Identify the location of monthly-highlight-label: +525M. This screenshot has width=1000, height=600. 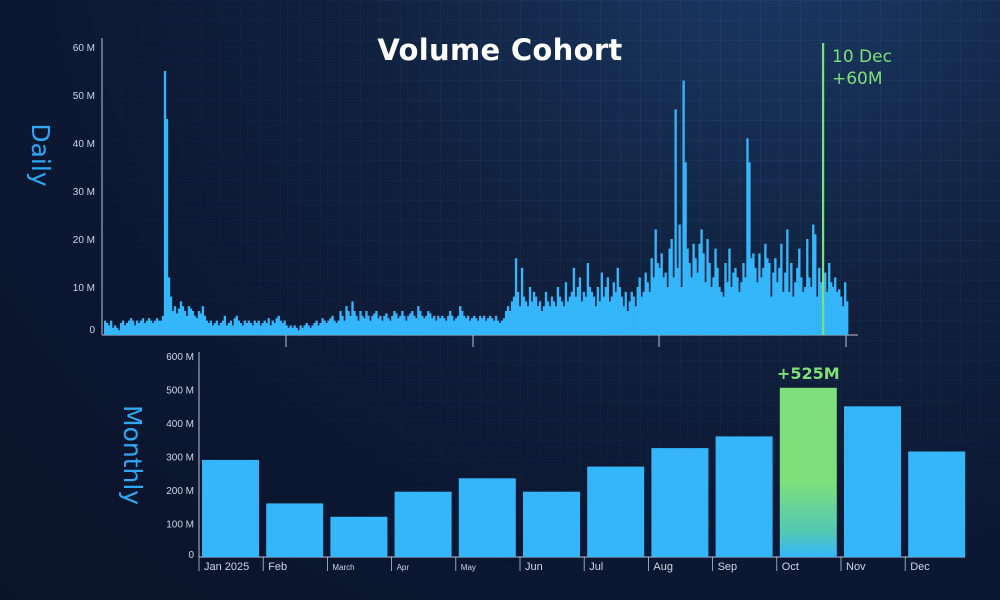
(808, 373).